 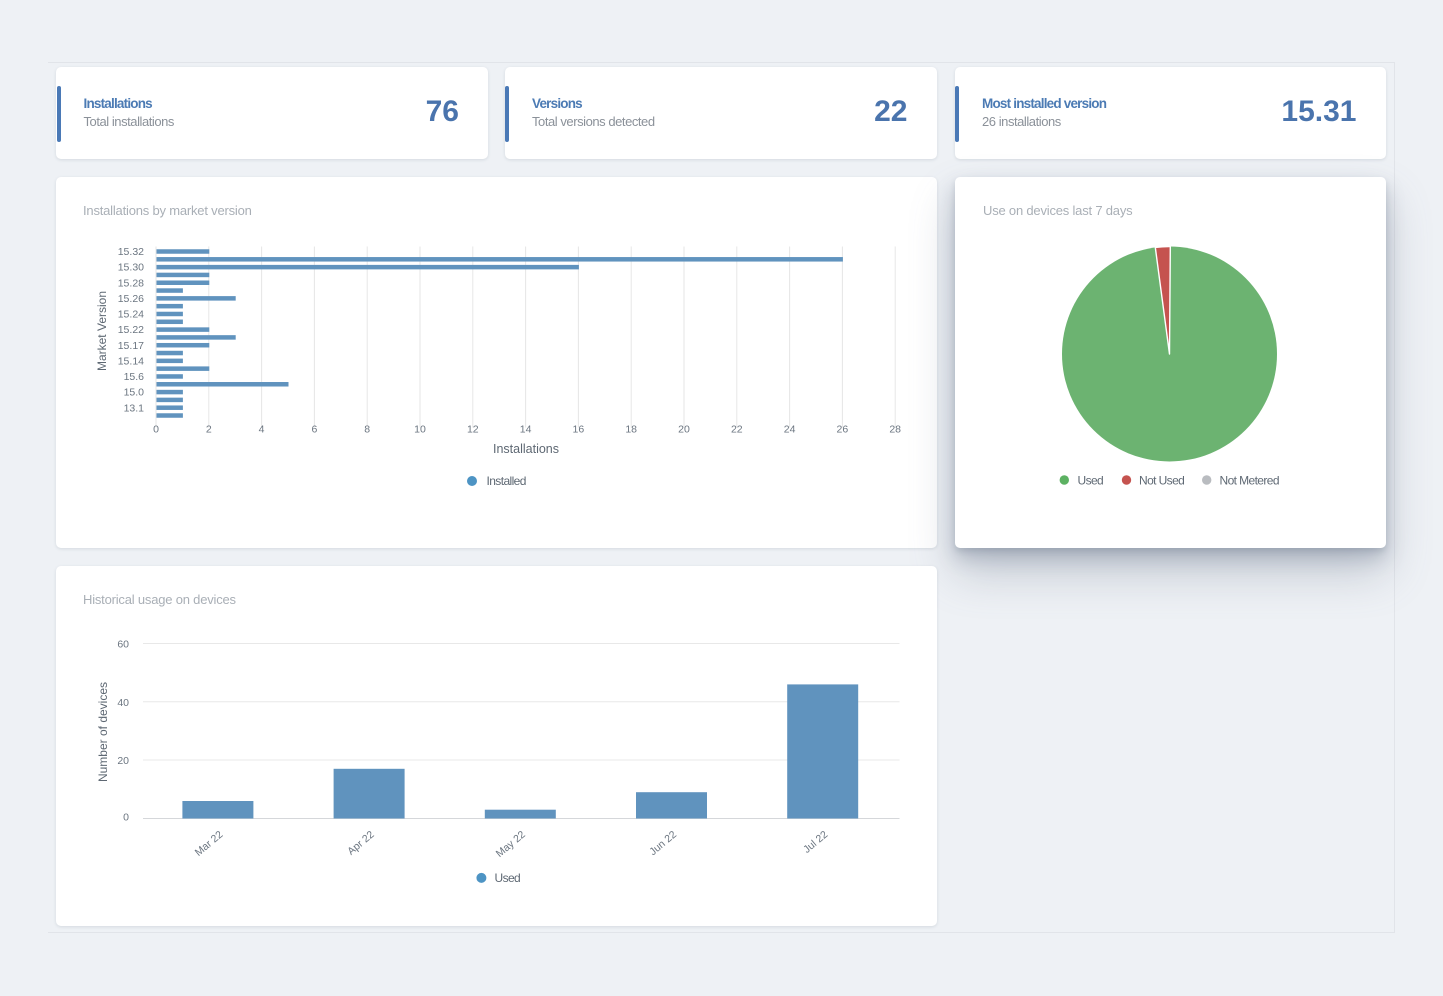 What do you see at coordinates (103, 732) in the screenshot?
I see `svg-text: Number of devices` at bounding box center [103, 732].